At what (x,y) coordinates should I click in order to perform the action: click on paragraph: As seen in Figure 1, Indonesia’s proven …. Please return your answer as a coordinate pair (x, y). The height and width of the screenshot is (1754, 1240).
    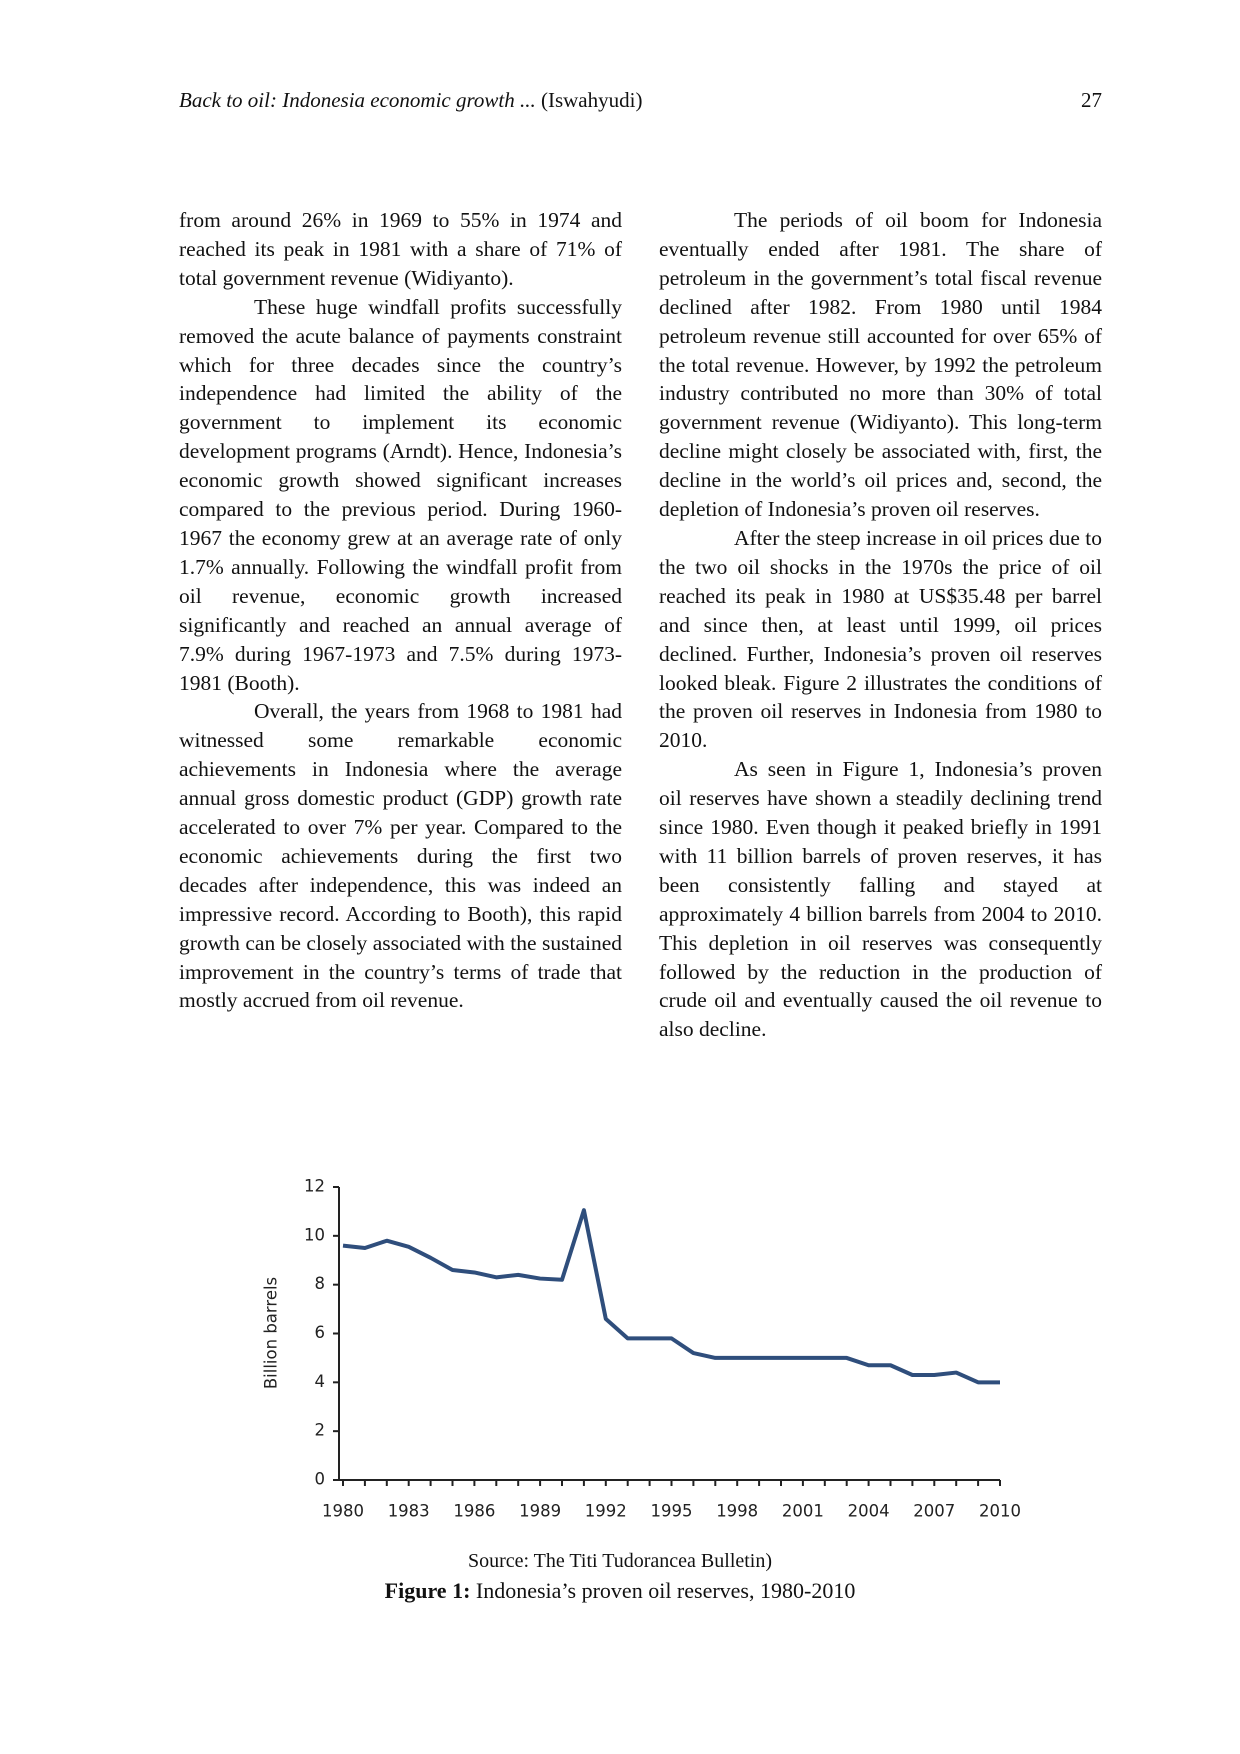
    Looking at the image, I should click on (880, 899).